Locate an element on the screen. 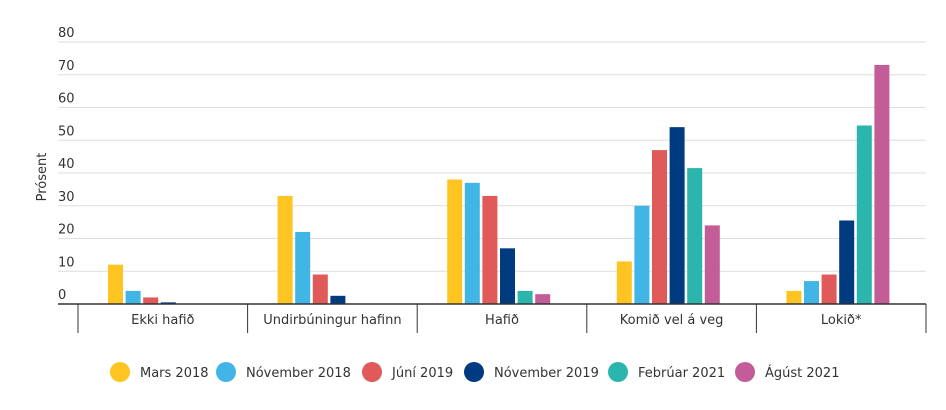 The height and width of the screenshot is (410, 946). legend-item: Nóvember 2019 is located at coordinates (531, 372).